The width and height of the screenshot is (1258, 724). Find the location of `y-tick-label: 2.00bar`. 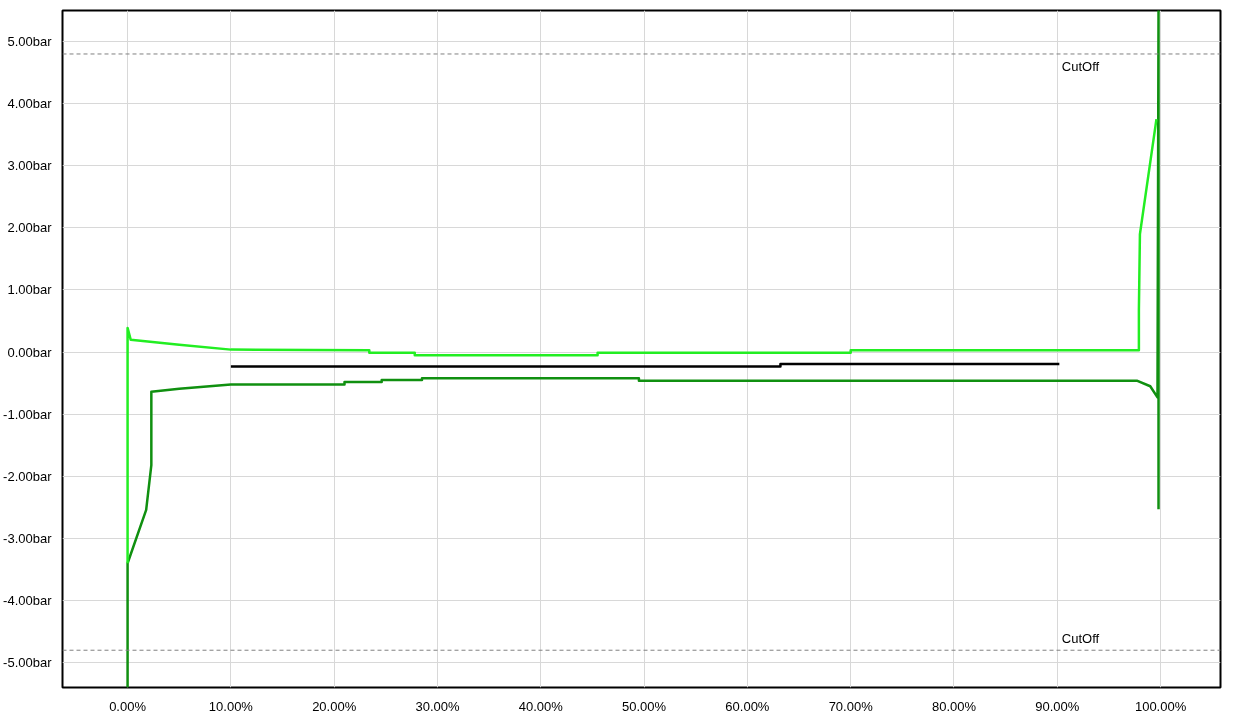

y-tick-label: 2.00bar is located at coordinates (30, 228).